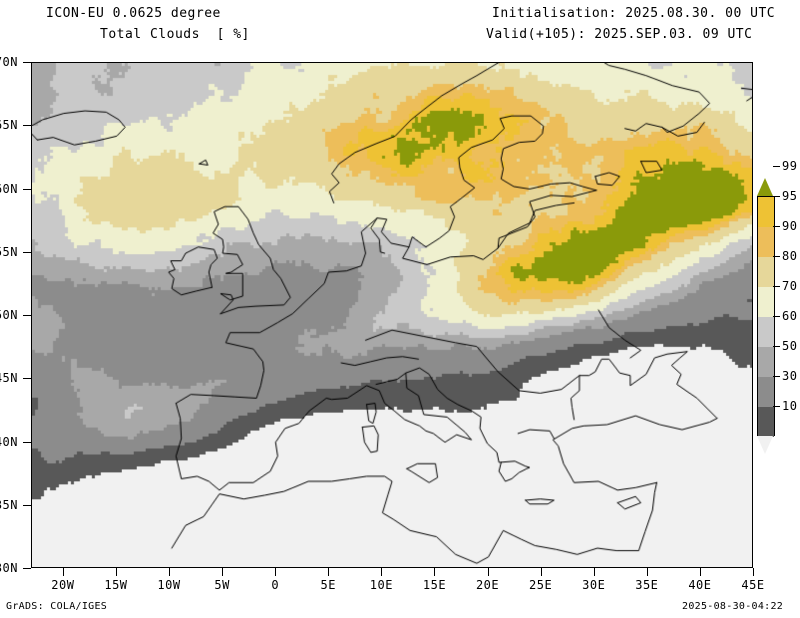 This screenshot has height=618, width=800. Describe the element at coordinates (790, 406) in the screenshot. I see `colorbar-tick-label: 10` at that location.